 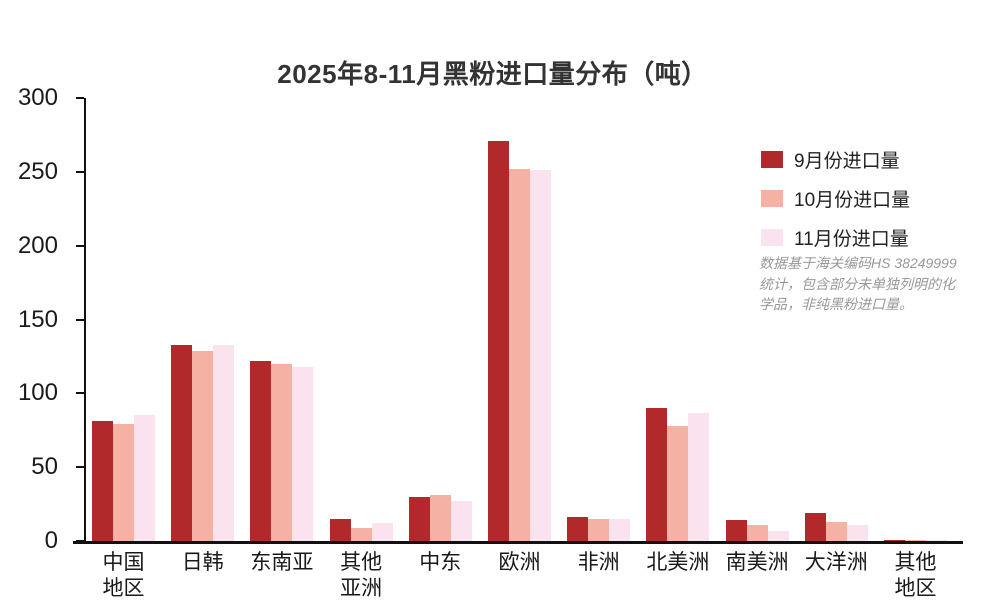 I want to click on x-tick-label-其他地区: 其他 地区, so click(x=915, y=575).